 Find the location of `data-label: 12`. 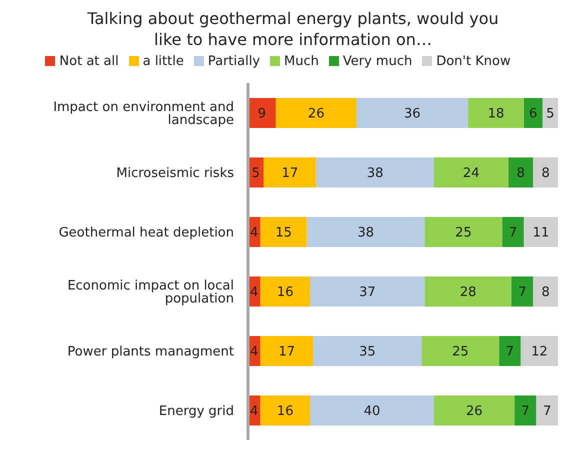

data-label: 12 is located at coordinates (539, 352).